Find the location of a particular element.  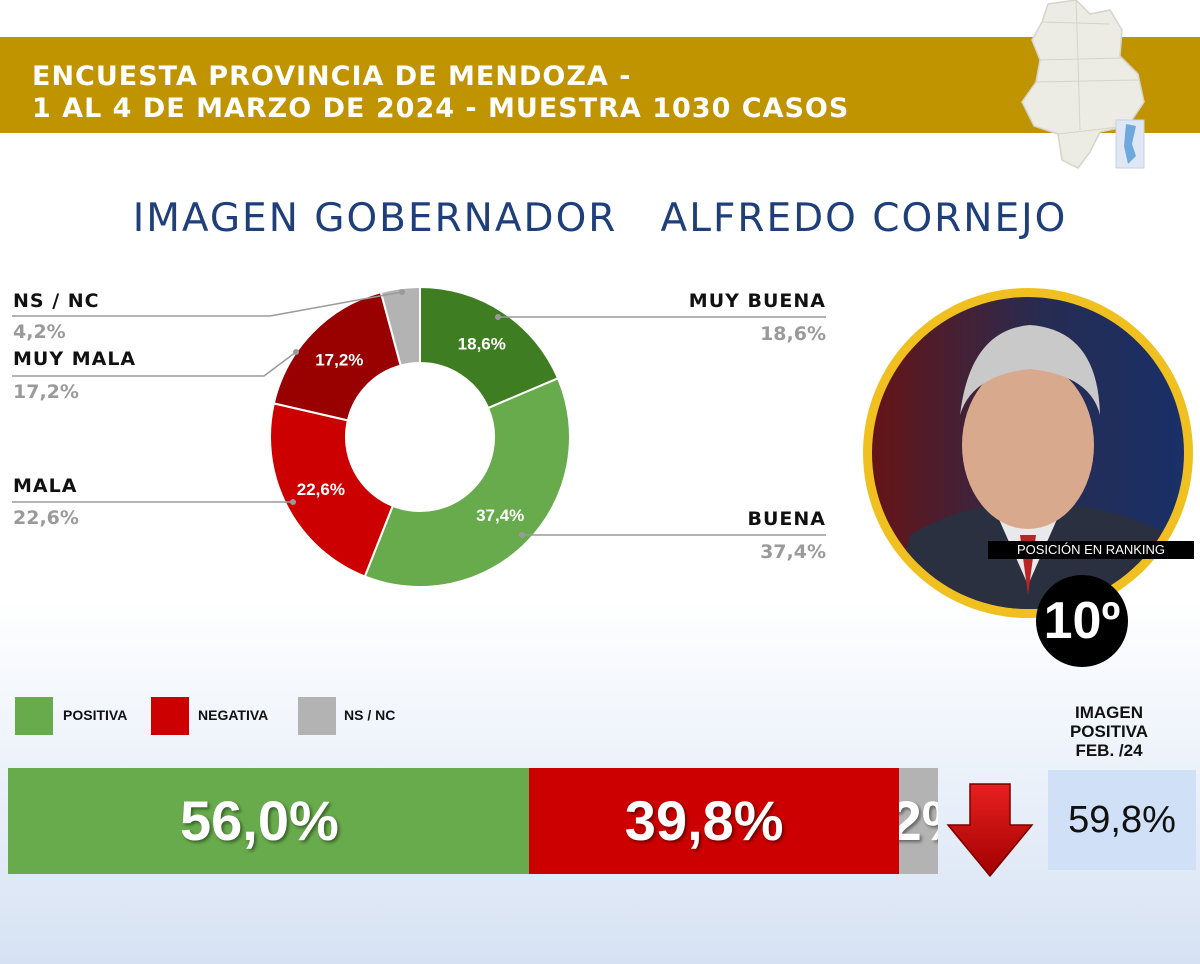

bar-ns-nc: 4,2% is located at coordinates (918, 821).